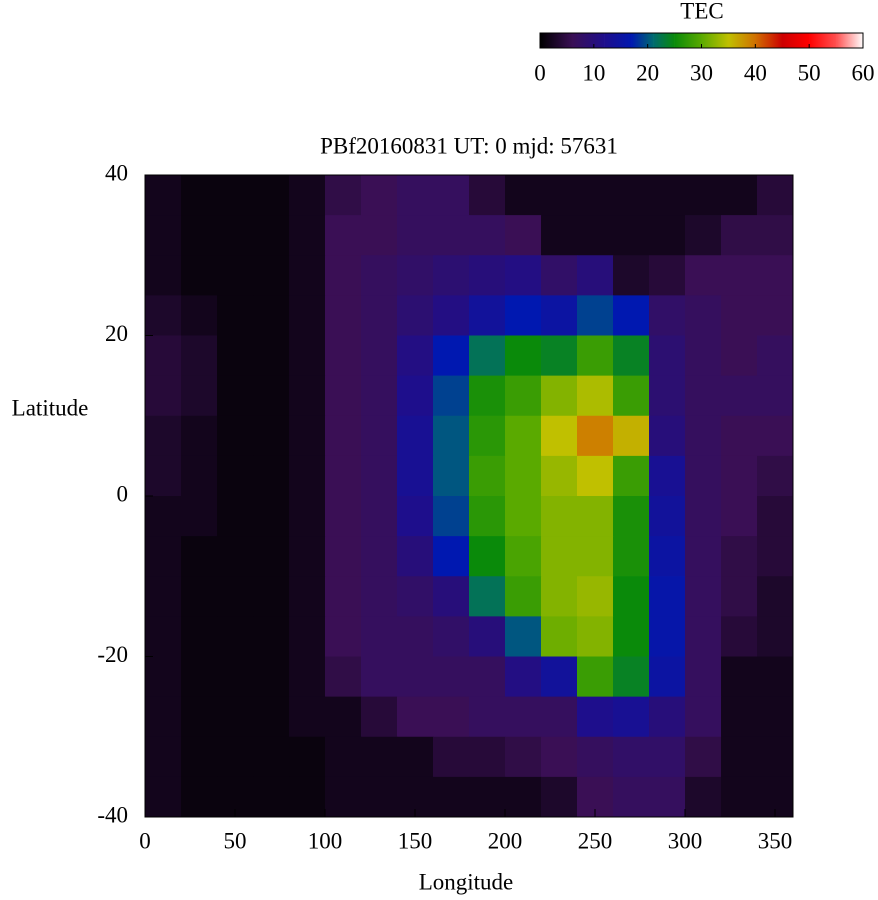 Image resolution: width=878 pixels, height=900 pixels. I want to click on y-tick-label: 20, so click(116, 333).